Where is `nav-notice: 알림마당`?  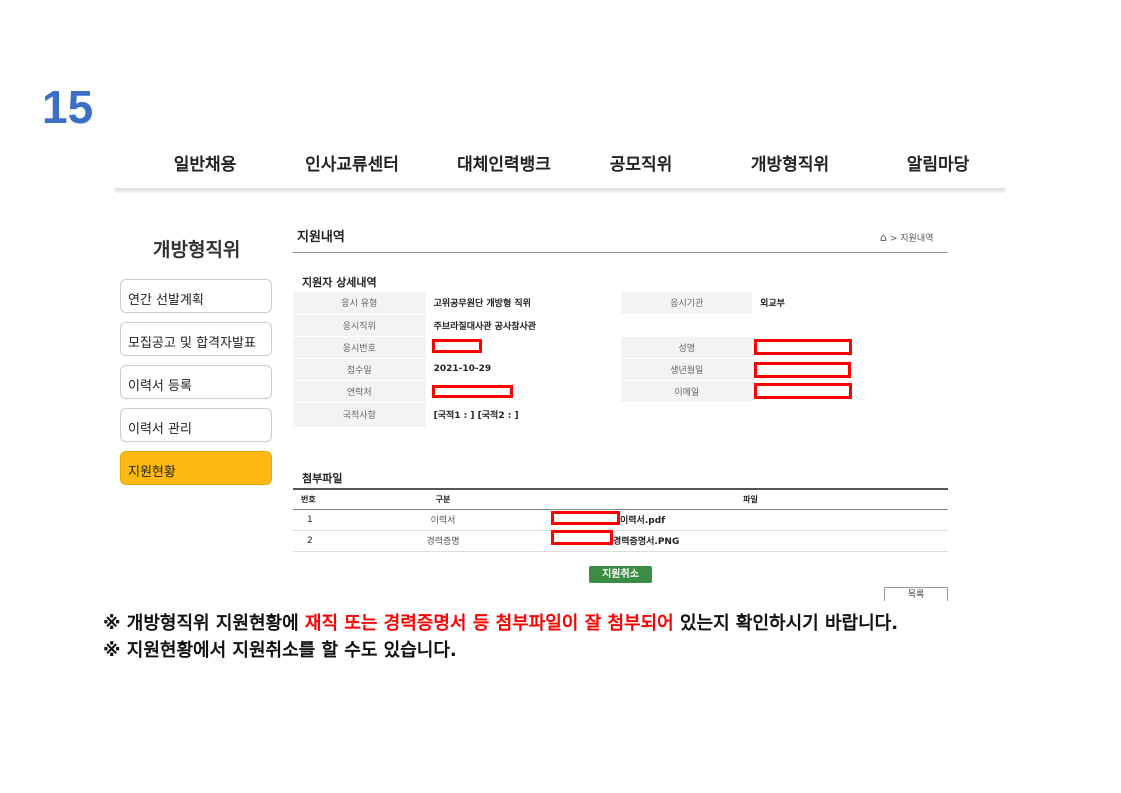 nav-notice: 알림마당 is located at coordinates (938, 165).